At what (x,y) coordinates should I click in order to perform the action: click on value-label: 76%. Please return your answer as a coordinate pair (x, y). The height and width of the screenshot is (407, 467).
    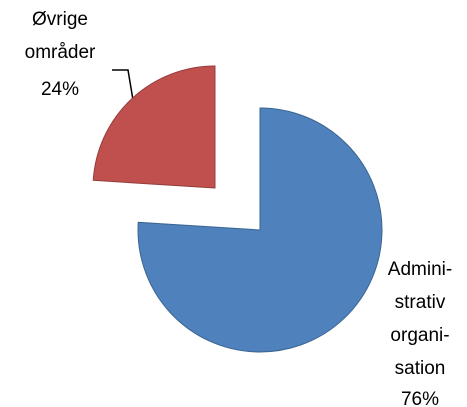
    Looking at the image, I should click on (420, 398).